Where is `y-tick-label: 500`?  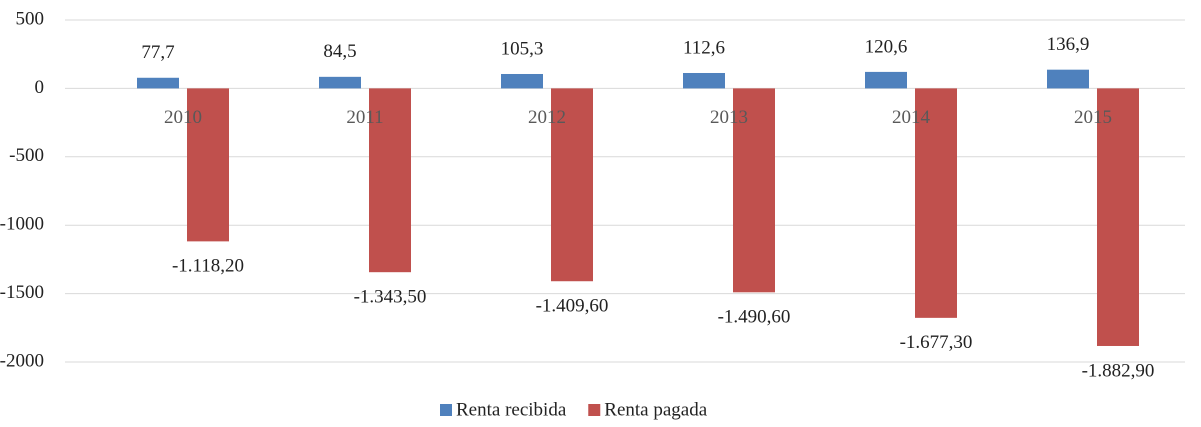 y-tick-label: 500 is located at coordinates (30, 18).